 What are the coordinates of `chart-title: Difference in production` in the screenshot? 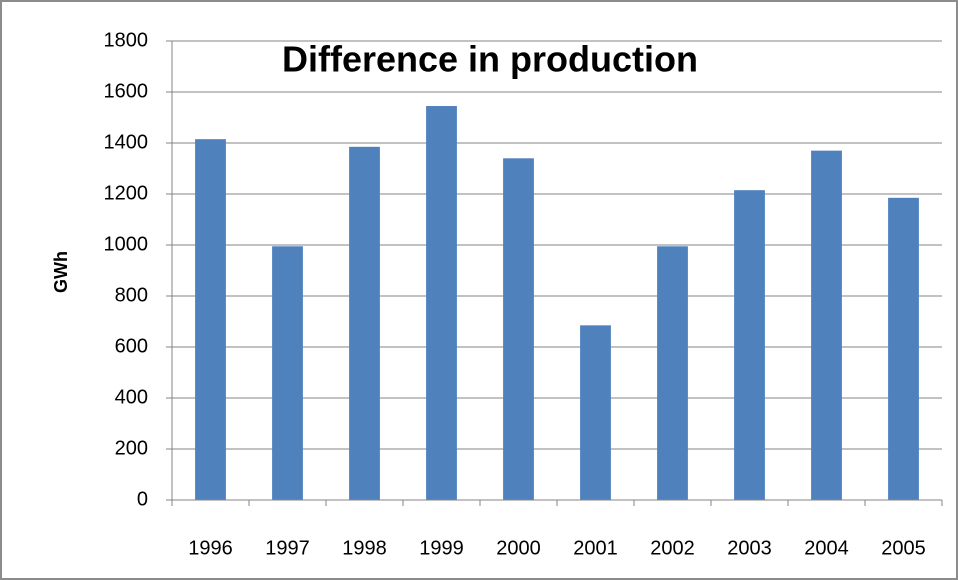 It's located at (490, 59).